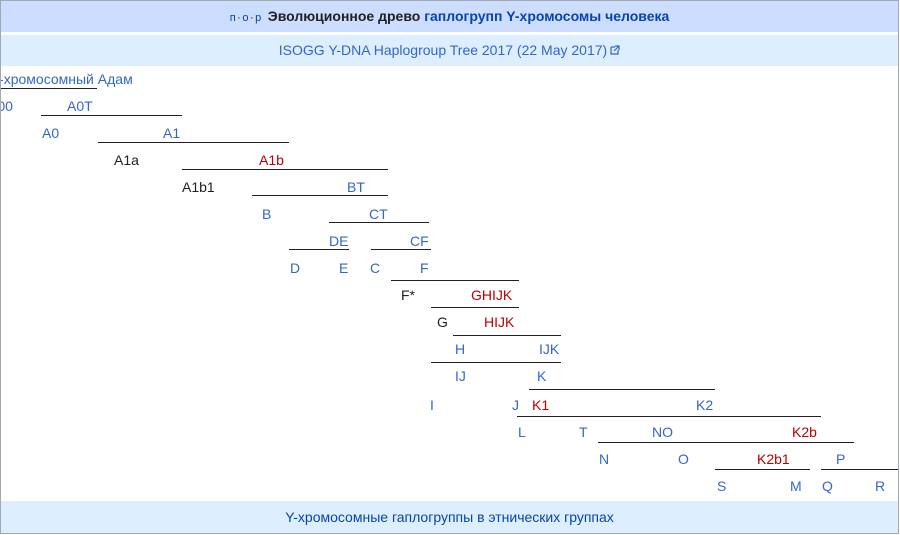 This screenshot has width=900, height=535. I want to click on node-R: R, so click(880, 486).